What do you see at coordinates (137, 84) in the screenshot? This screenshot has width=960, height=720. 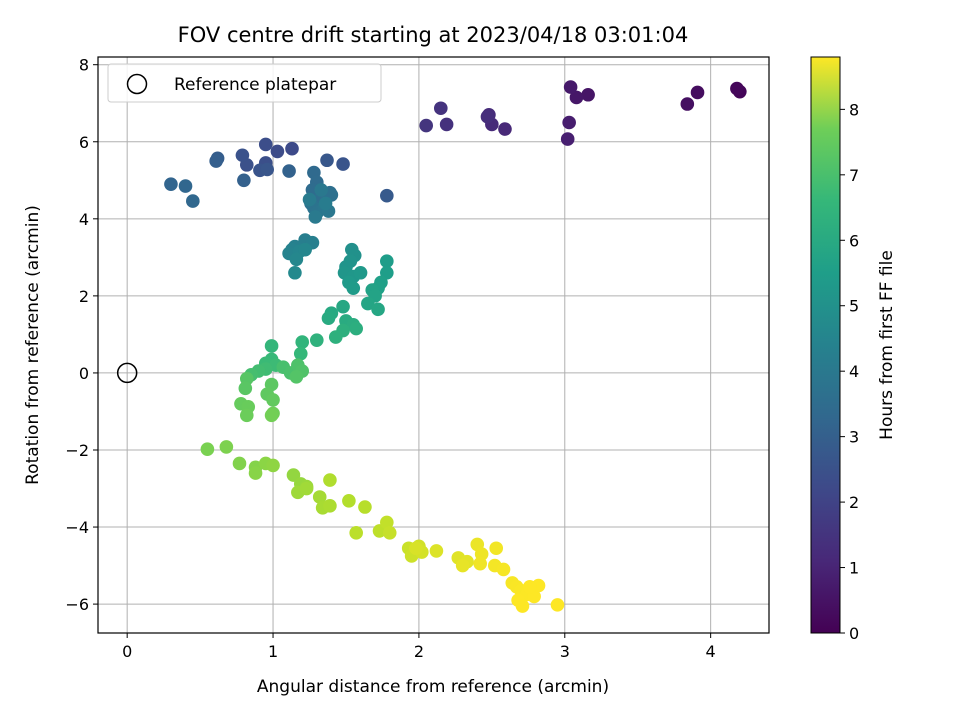 I see `legend-marker-icon` at bounding box center [137, 84].